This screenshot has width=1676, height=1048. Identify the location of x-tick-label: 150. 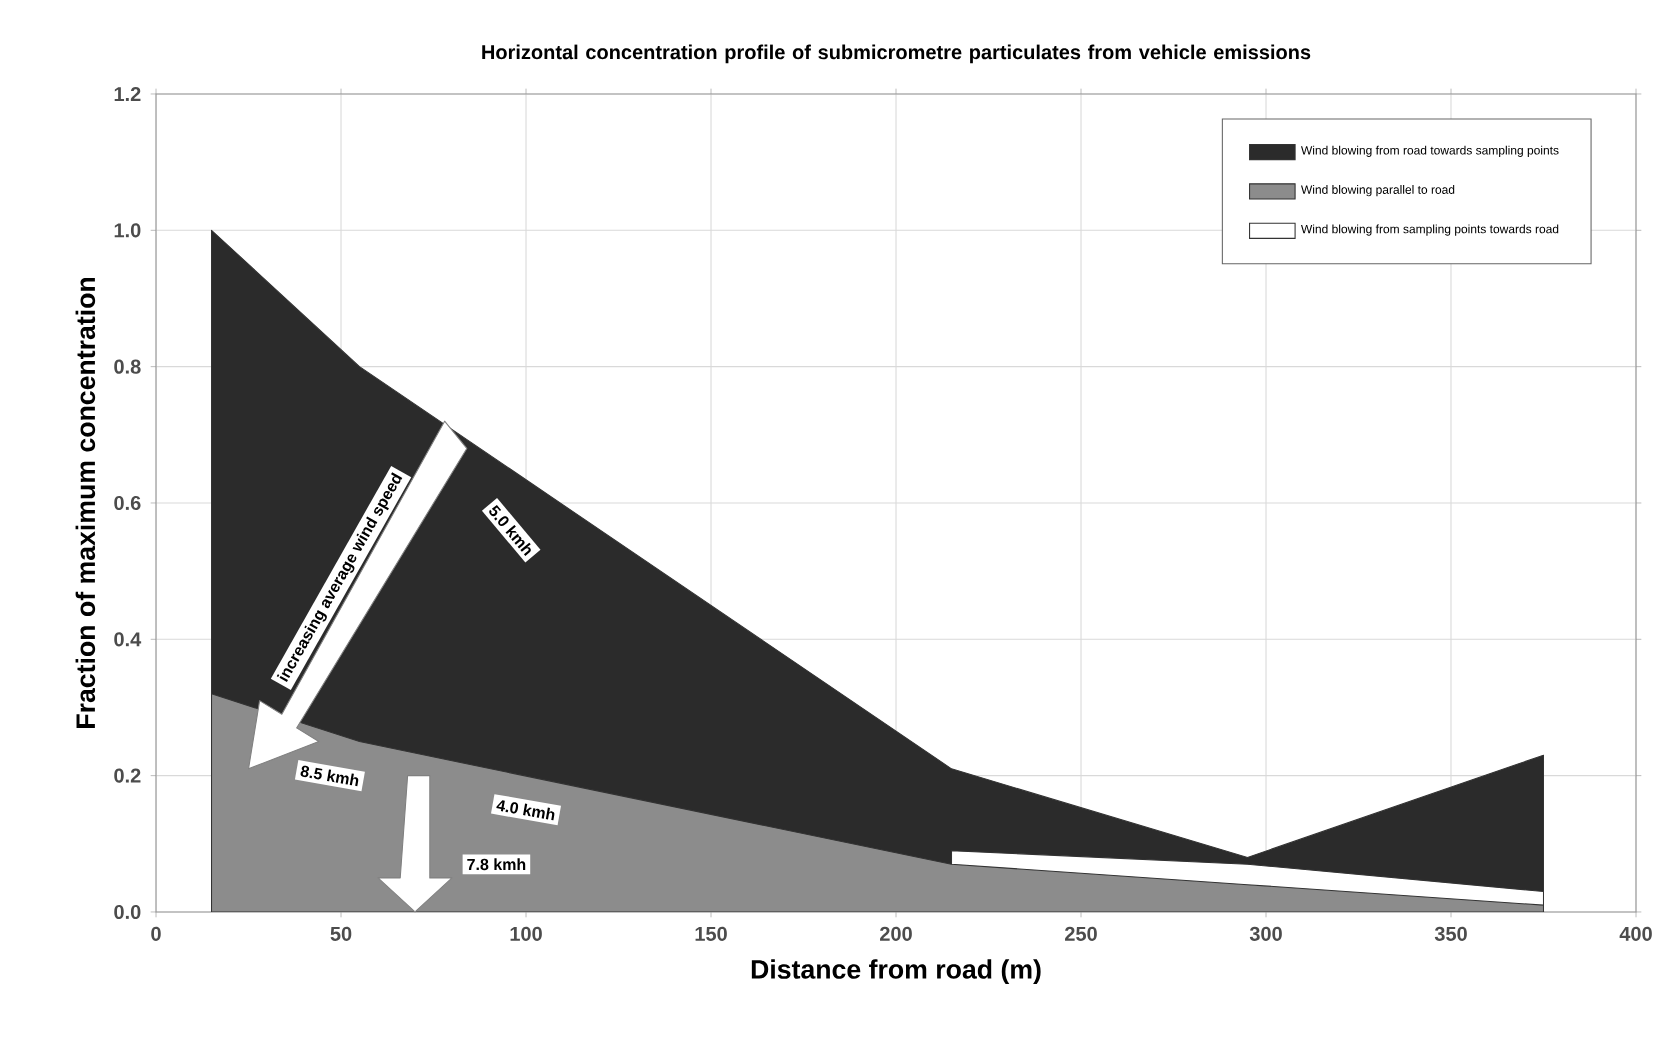
(711, 933).